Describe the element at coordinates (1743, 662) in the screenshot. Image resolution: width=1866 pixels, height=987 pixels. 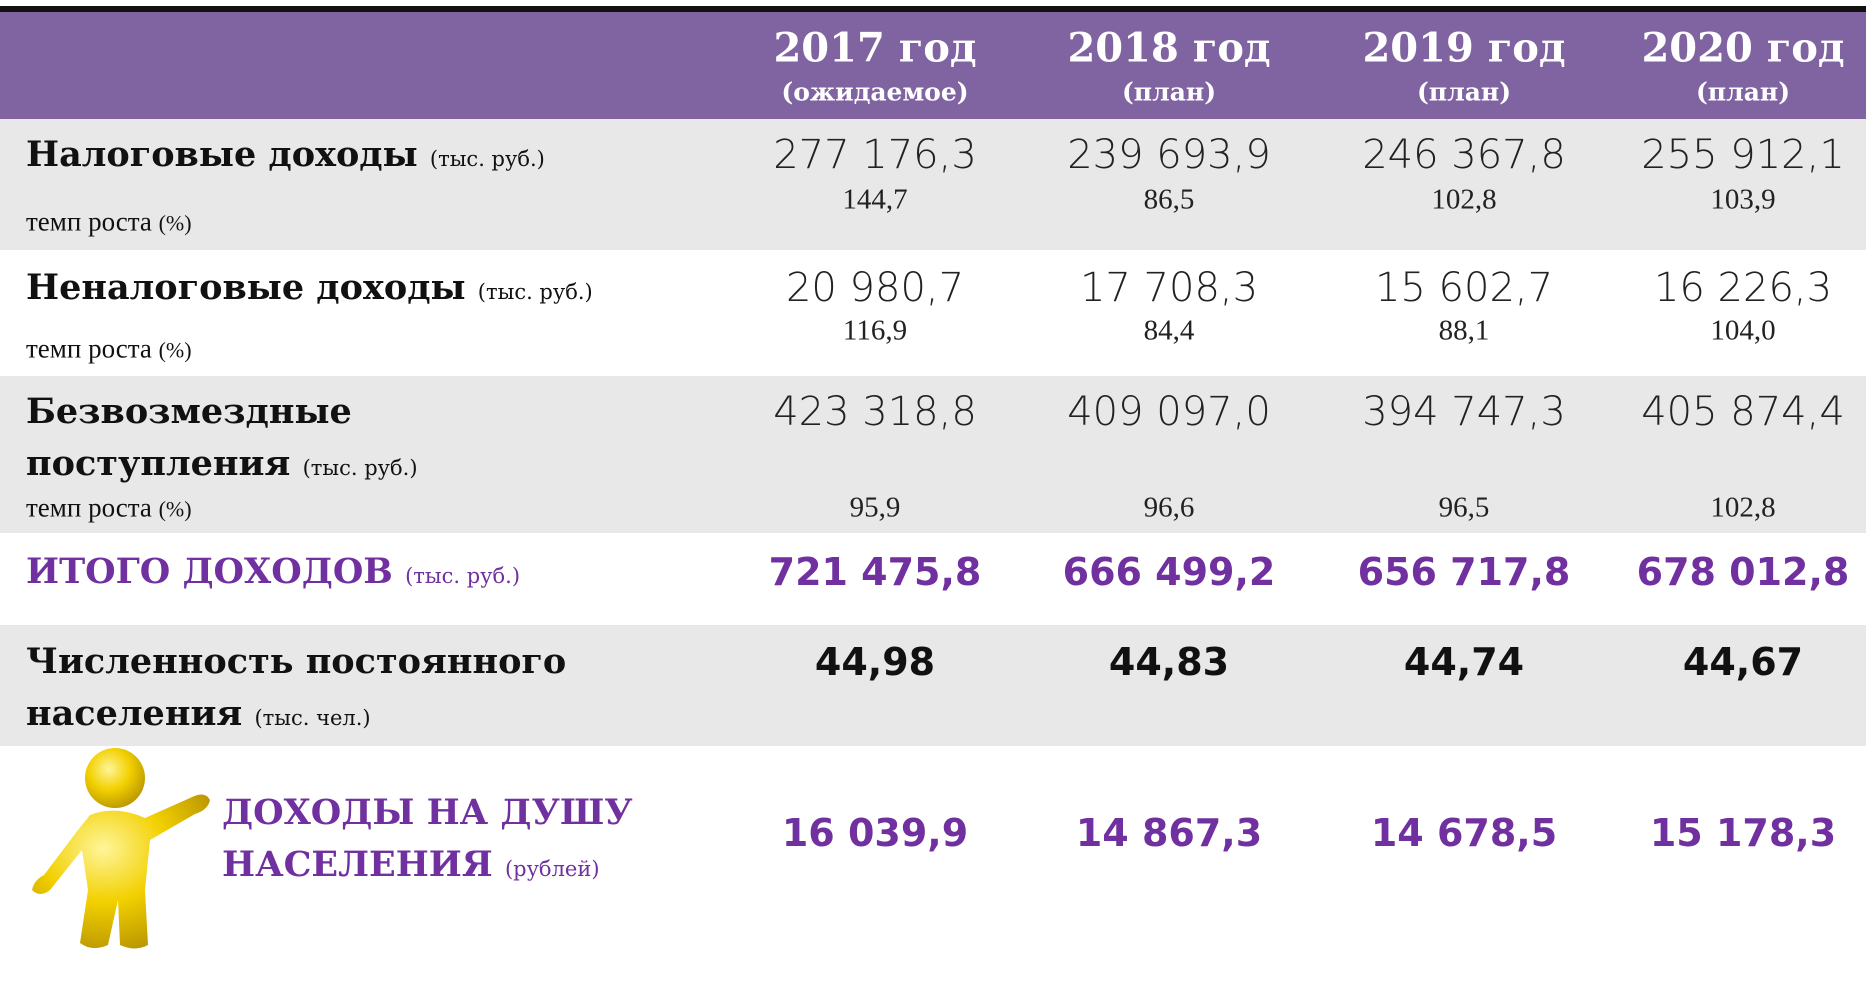
I see `value: 44,67` at that location.